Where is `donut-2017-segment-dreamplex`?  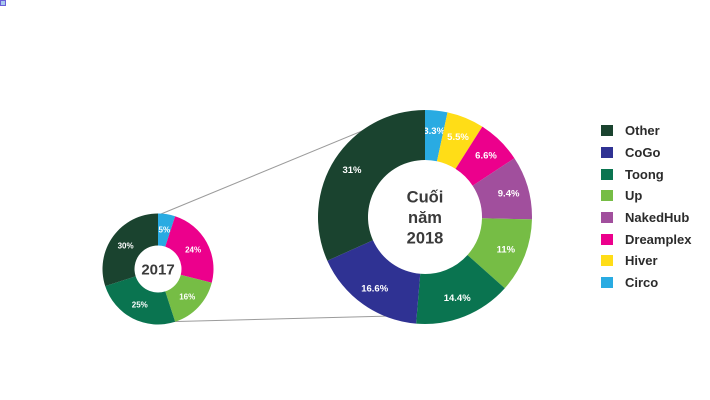
donut-2017-segment-dreamplex is located at coordinates (189, 249).